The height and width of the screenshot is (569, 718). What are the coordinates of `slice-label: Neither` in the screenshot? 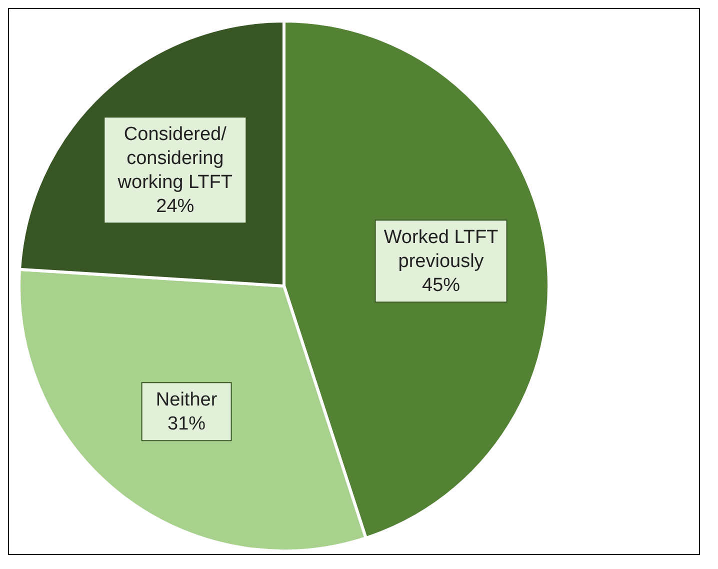 It's located at (187, 400).